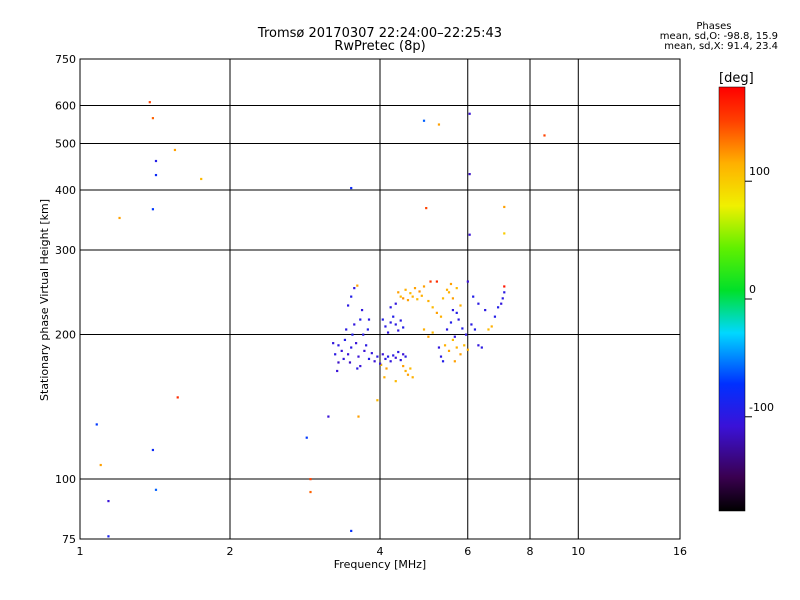  What do you see at coordinates (578, 551) in the screenshot?
I see `x-tick-label: 10` at bounding box center [578, 551].